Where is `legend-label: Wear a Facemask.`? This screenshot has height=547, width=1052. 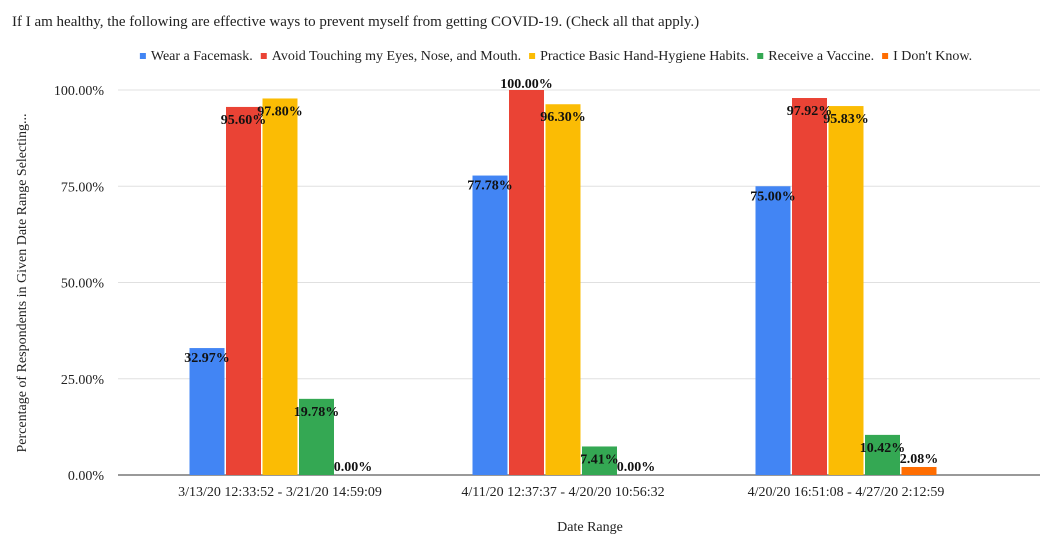 legend-label: Wear a Facemask. is located at coordinates (202, 56).